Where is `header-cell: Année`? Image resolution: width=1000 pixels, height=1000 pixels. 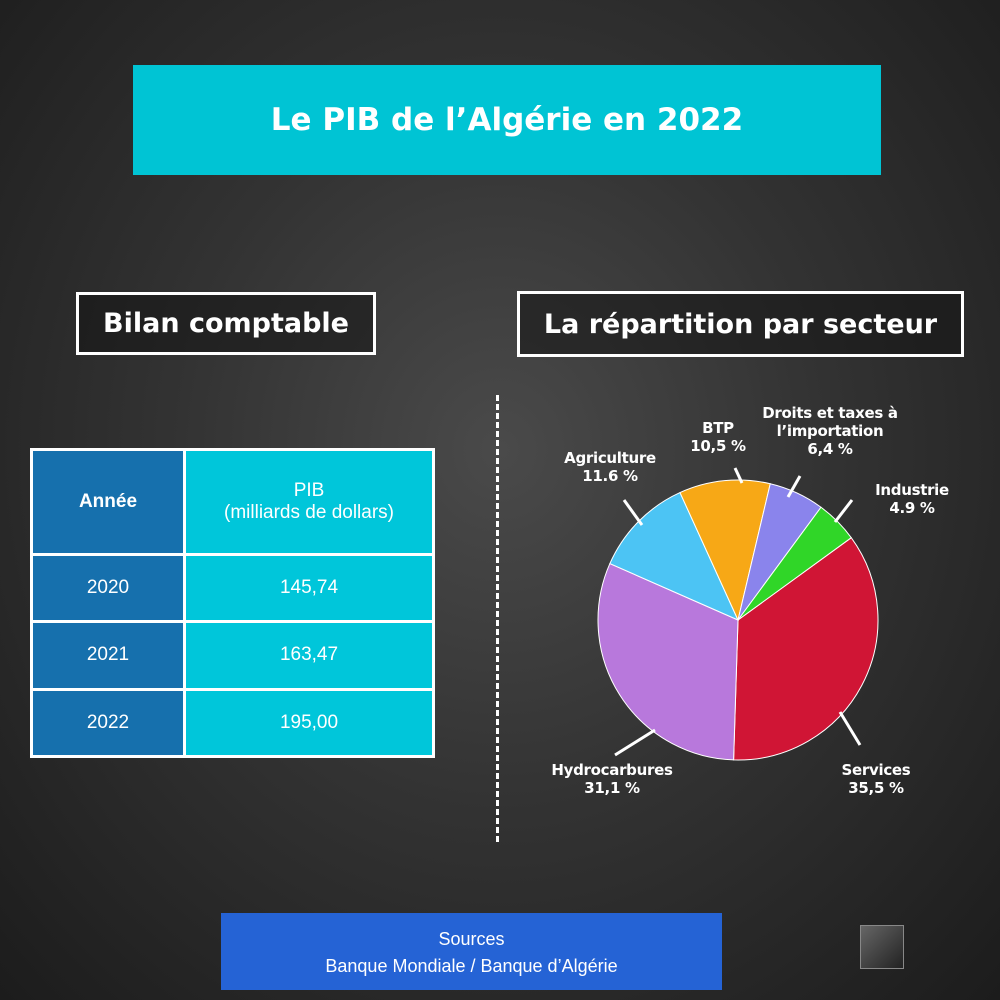
header-cell: Année is located at coordinates (108, 502).